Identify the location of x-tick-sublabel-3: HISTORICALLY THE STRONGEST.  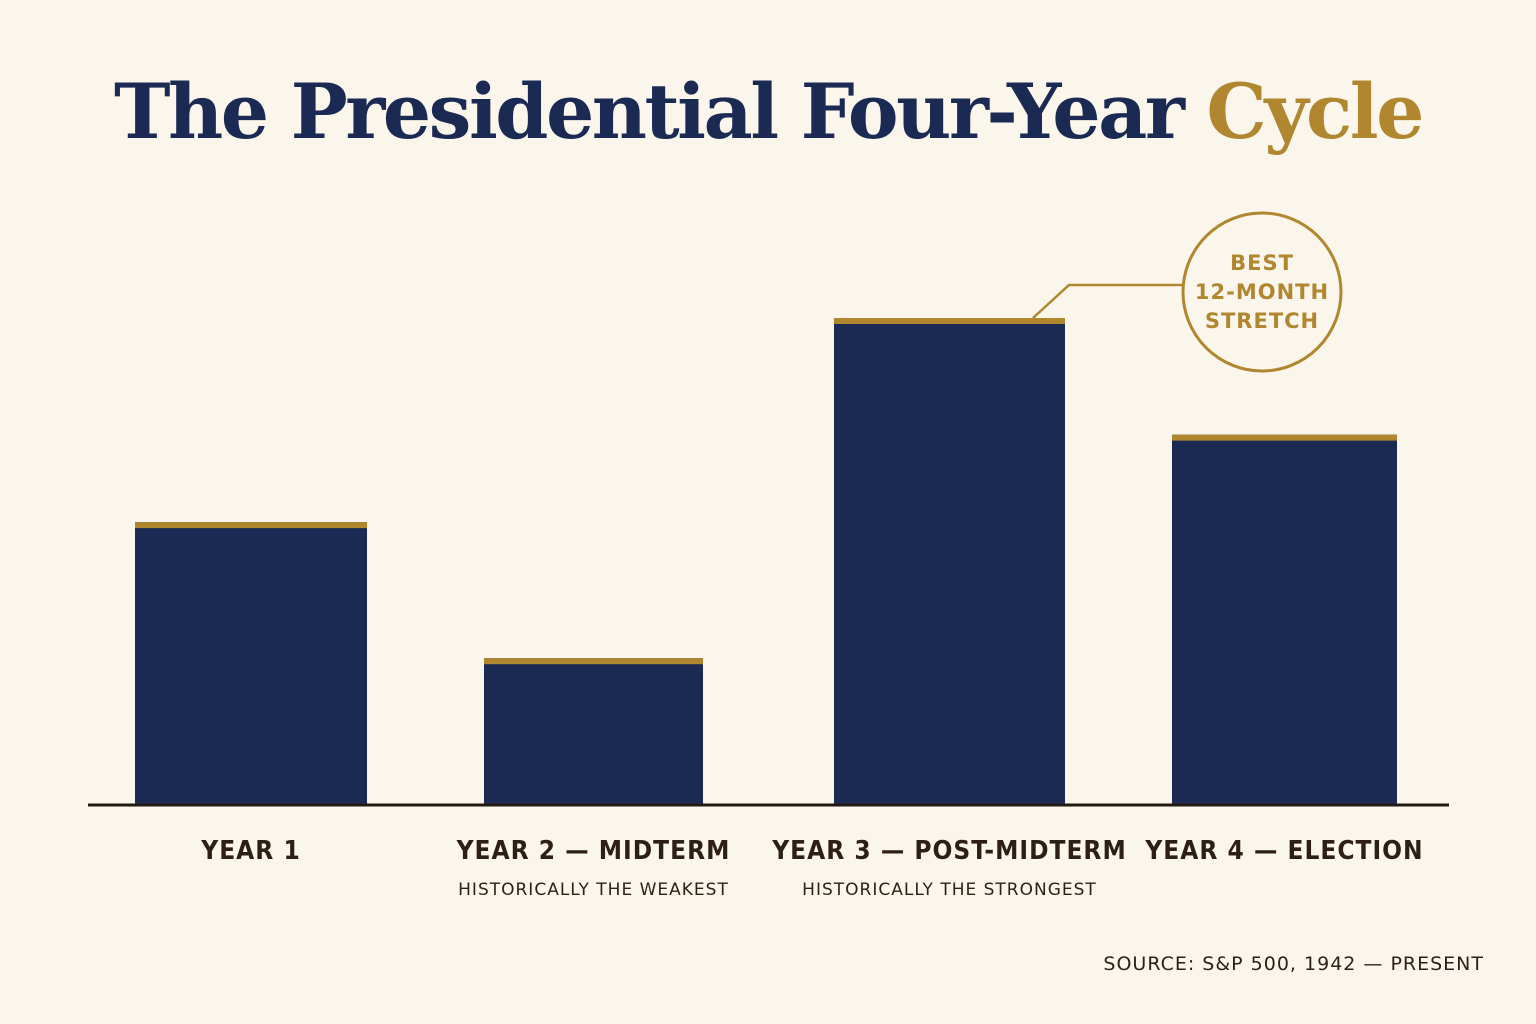
(949, 890).